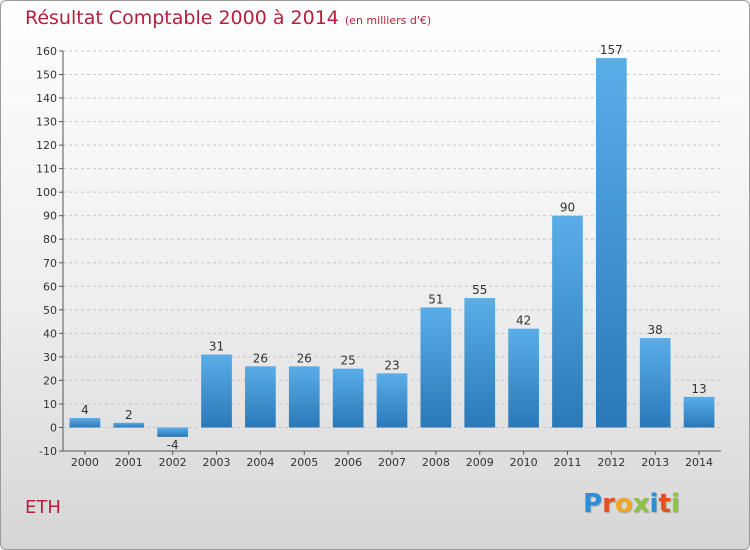  What do you see at coordinates (388, 20) in the screenshot?
I see `chart-subtitle: (en milliers d'€)` at bounding box center [388, 20].